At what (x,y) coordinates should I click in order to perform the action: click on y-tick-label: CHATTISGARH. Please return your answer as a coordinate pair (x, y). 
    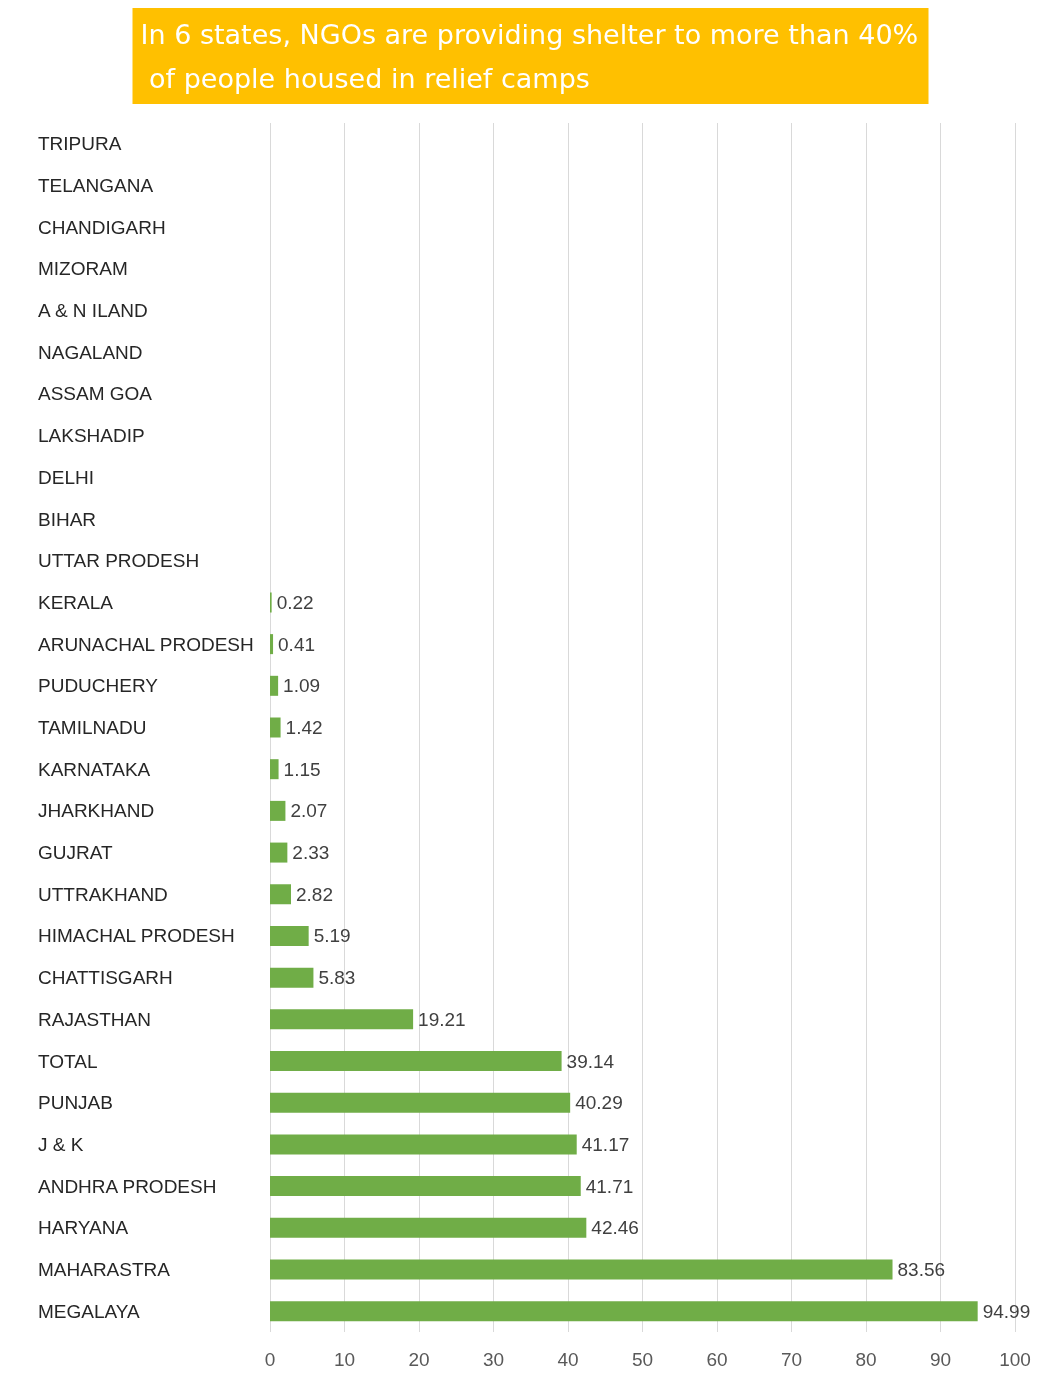
    Looking at the image, I should click on (105, 978).